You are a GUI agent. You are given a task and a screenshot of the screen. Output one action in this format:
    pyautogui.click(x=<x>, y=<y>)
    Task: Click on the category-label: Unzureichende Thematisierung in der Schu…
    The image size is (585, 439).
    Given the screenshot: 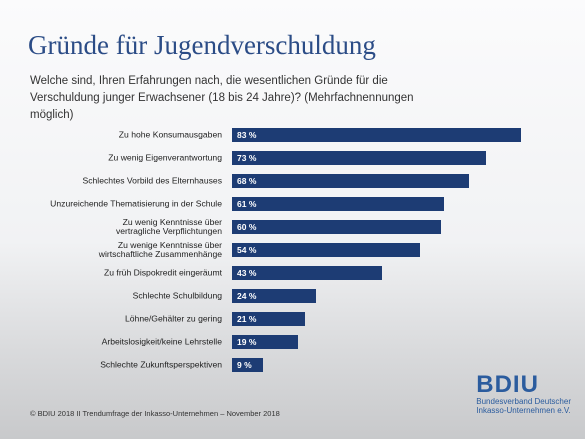 What is the action you would take?
    pyautogui.click(x=136, y=203)
    